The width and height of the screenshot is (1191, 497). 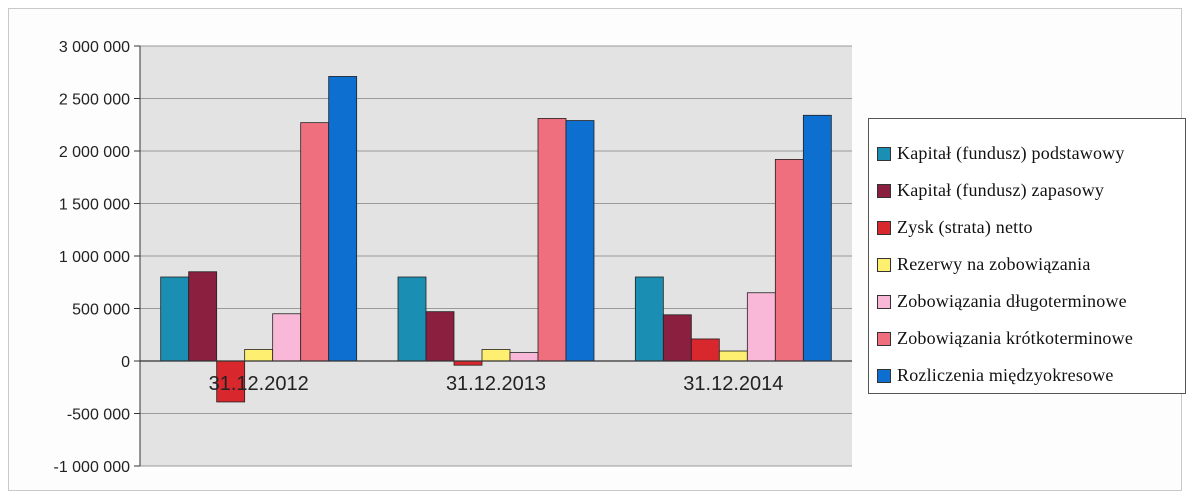 What do you see at coordinates (94, 47) in the screenshot?
I see `y-tick-label: 3 000 000` at bounding box center [94, 47].